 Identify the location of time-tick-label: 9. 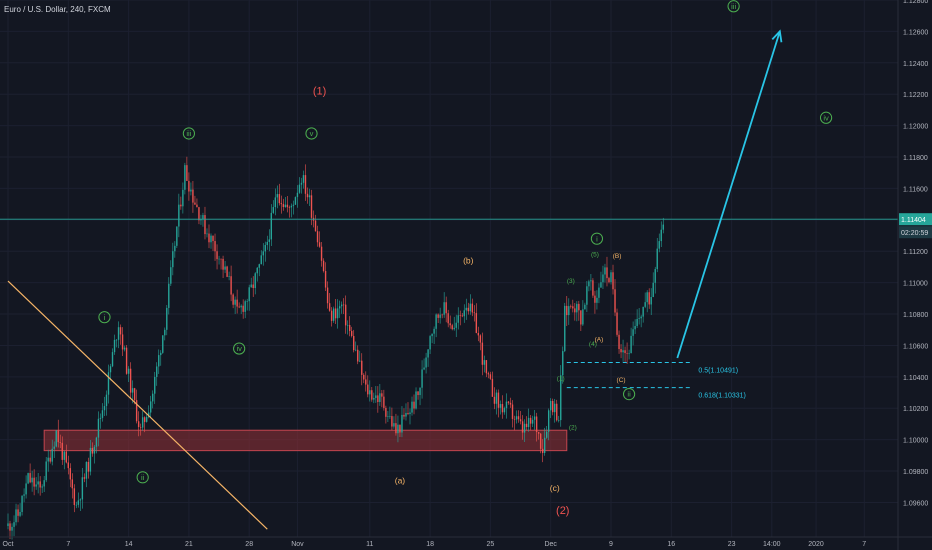
(611, 544).